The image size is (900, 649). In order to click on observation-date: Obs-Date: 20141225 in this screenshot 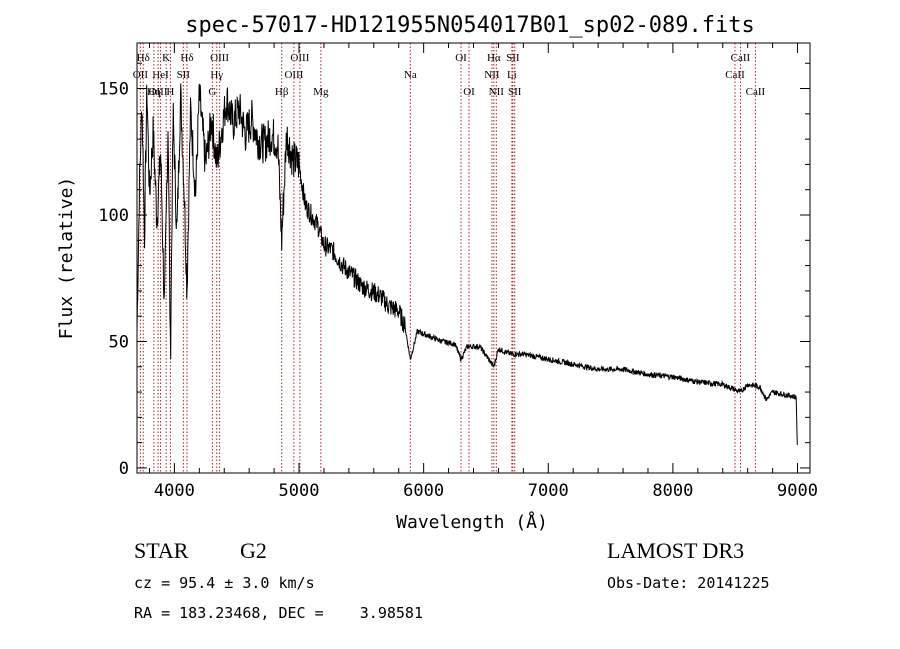, I will do `click(688, 583)`.